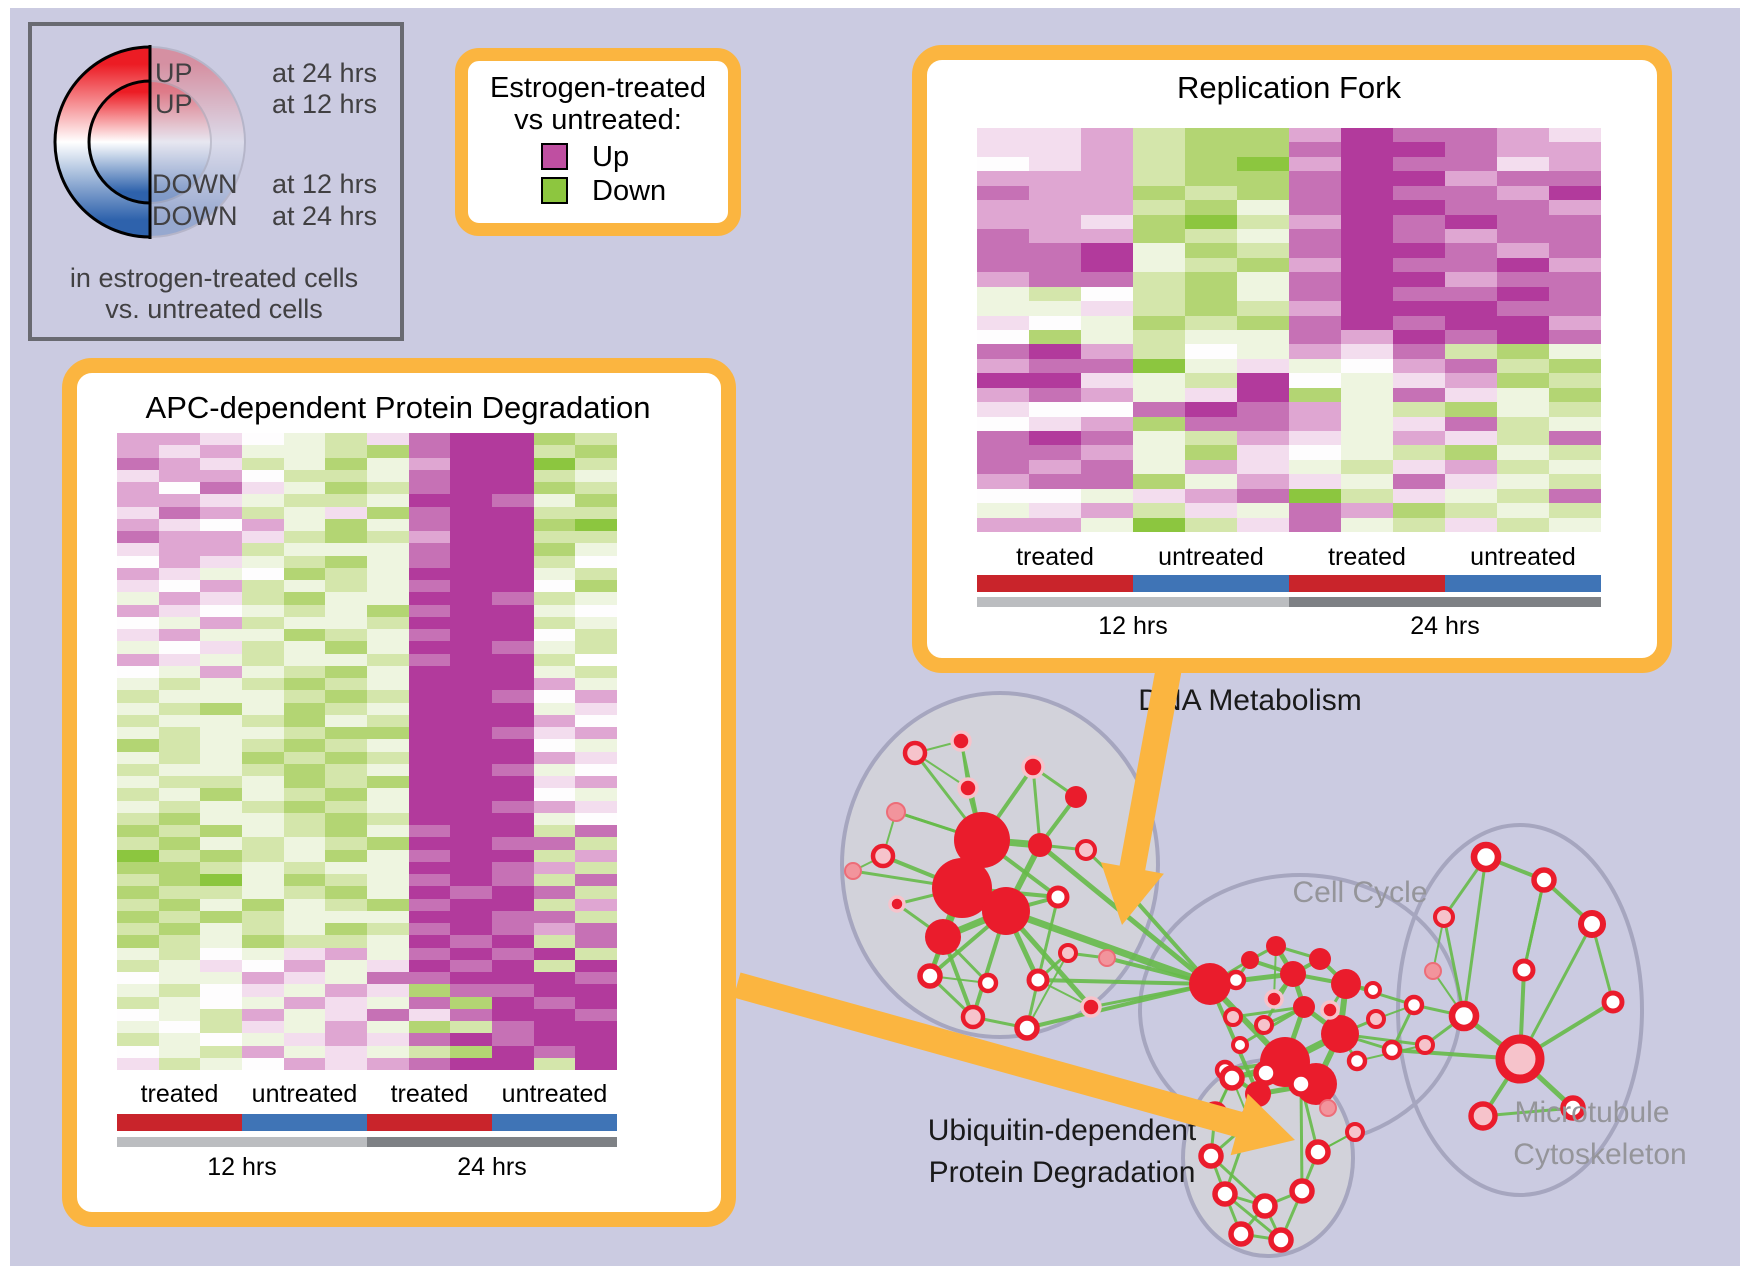  What do you see at coordinates (242, 1167) in the screenshot?
I see `time-label: 12 hrs` at bounding box center [242, 1167].